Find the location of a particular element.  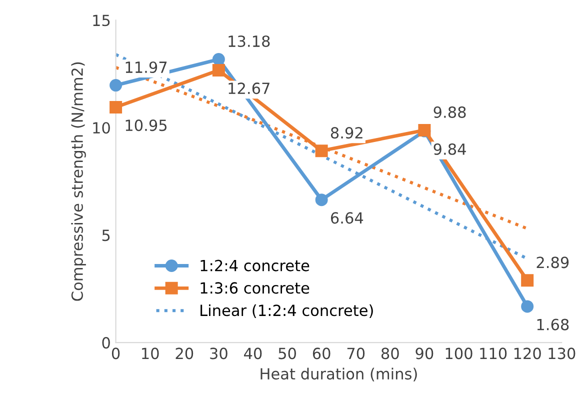

data-label: 9.84 is located at coordinates (450, 149).